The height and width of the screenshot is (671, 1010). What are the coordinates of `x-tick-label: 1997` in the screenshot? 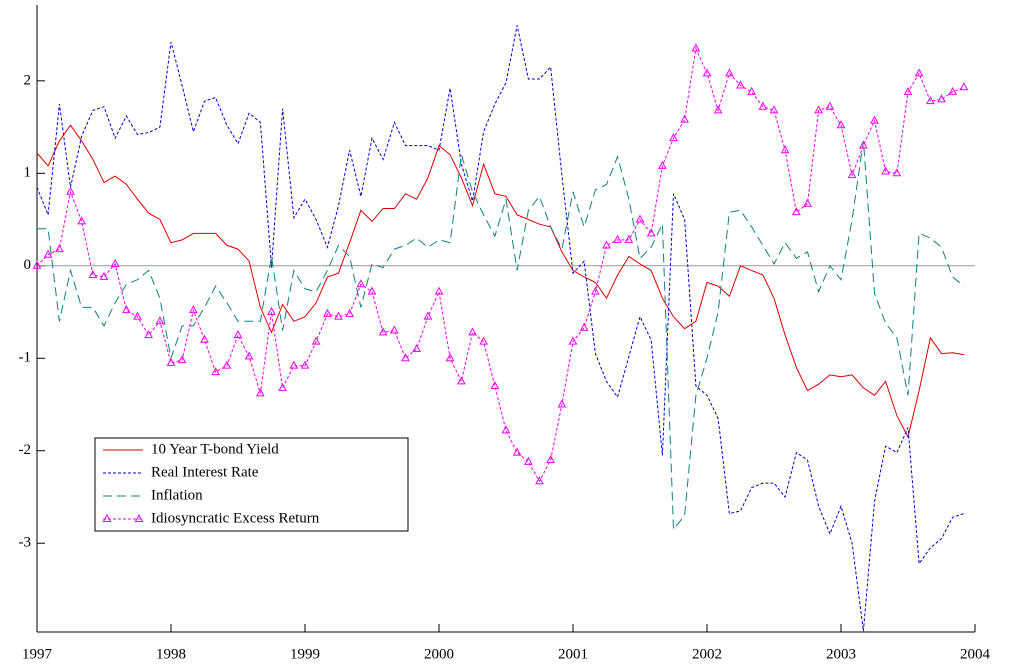 It's located at (37, 654).